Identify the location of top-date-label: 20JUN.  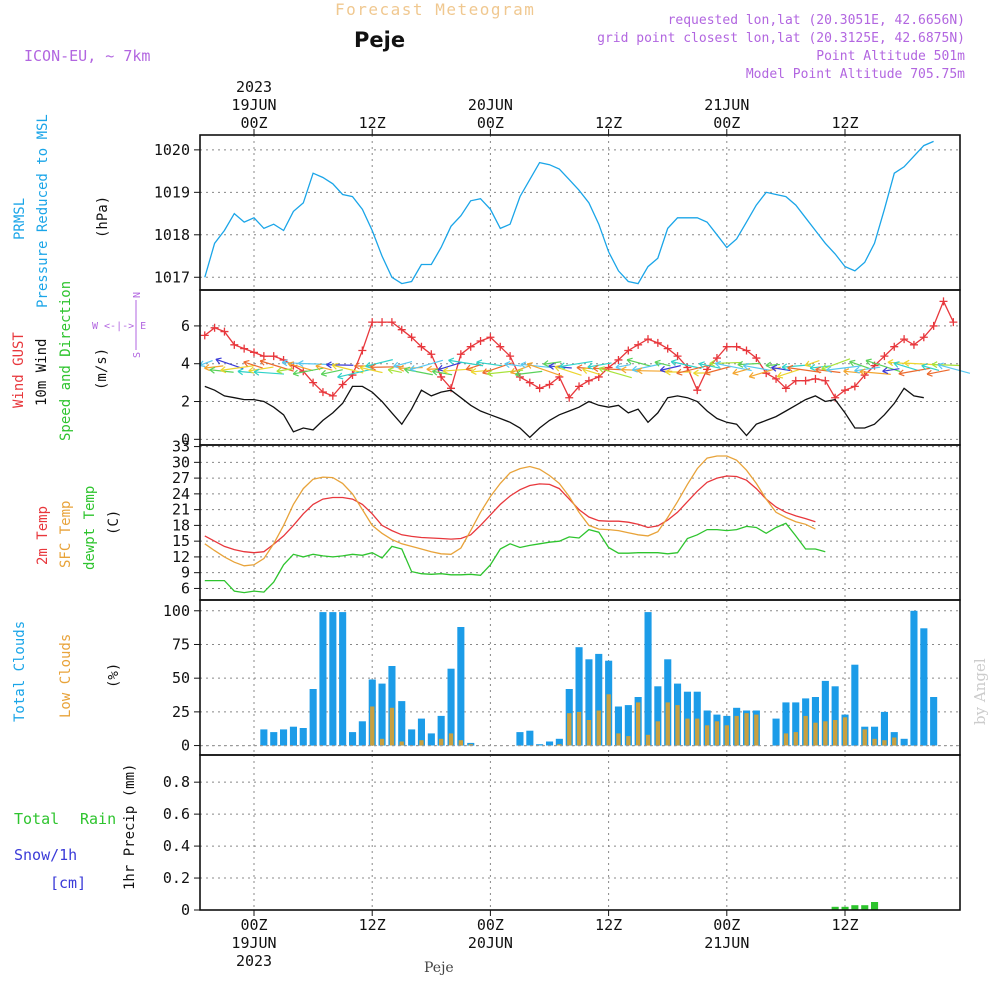
(490, 105).